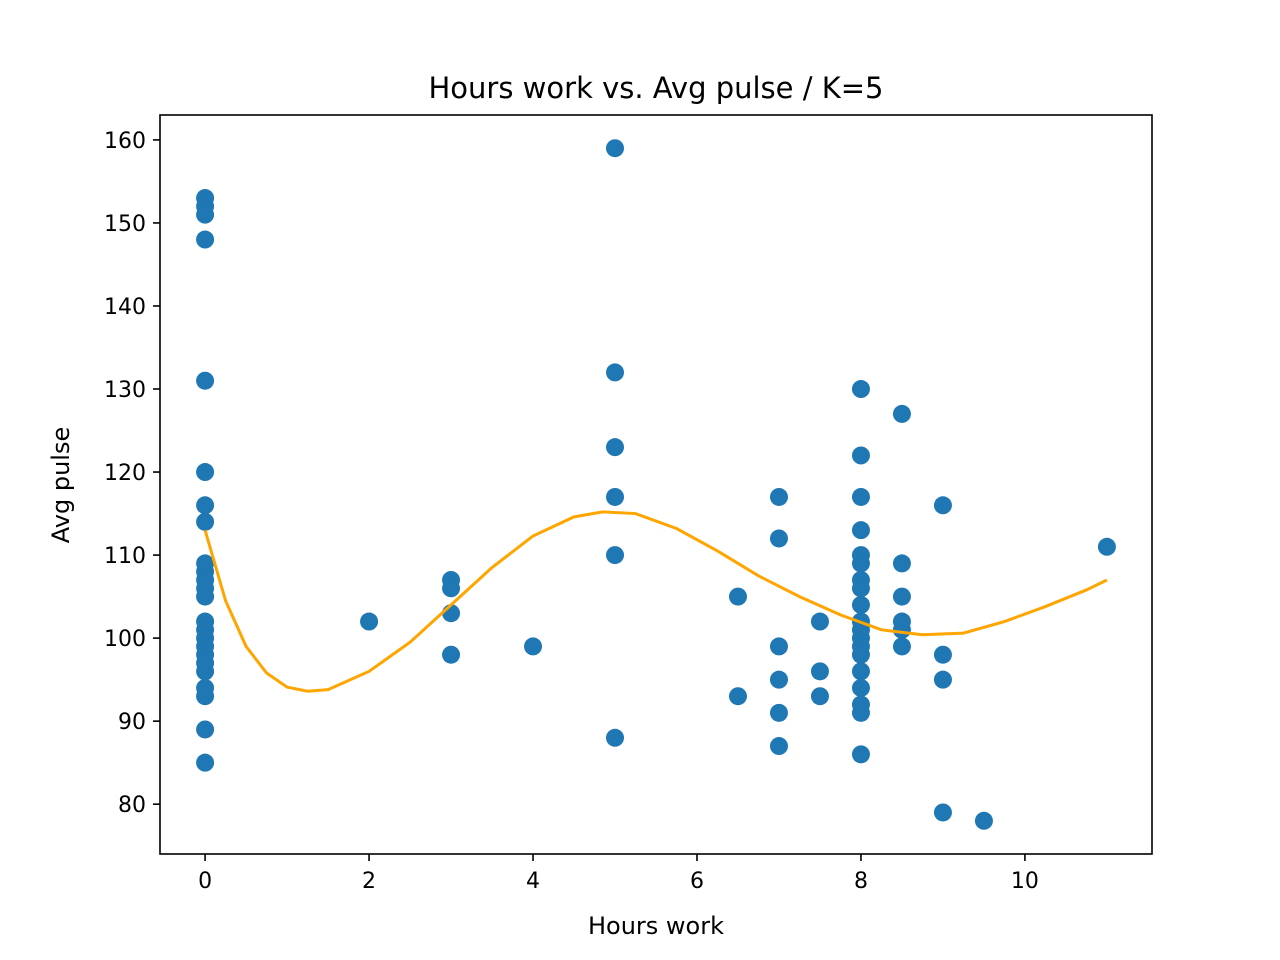 This screenshot has width=1280, height=960. I want to click on x-tick-label: 10, so click(1025, 881).